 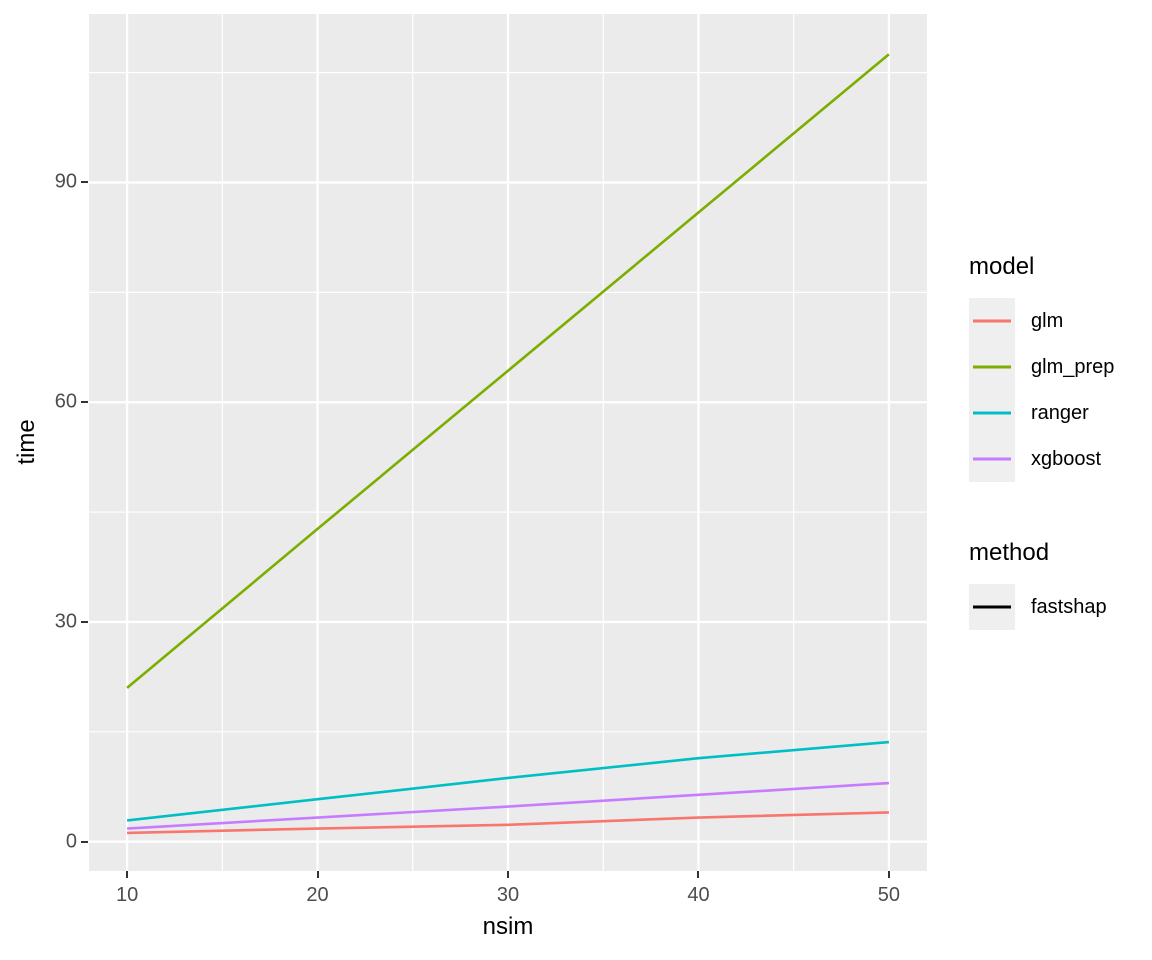 I want to click on legend-label-fastshap: fastshap, so click(x=1069, y=606).